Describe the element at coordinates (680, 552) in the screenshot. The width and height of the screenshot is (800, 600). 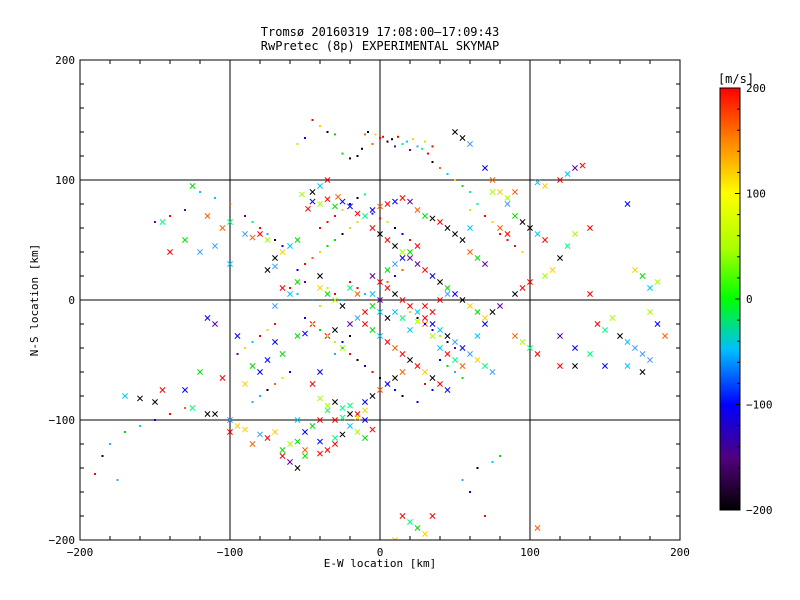
I see `x-tick-label: 200` at that location.